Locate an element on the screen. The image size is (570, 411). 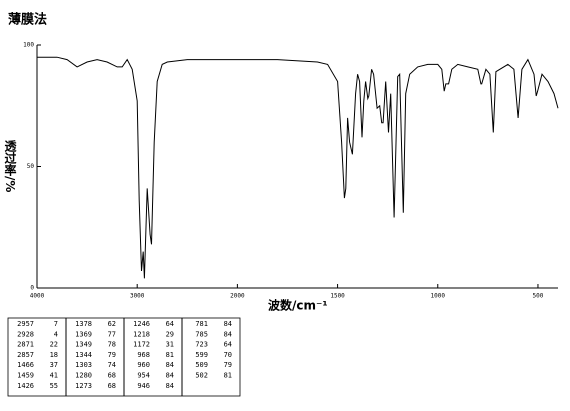
peak-wavenumber: 1246 is located at coordinates (141, 324).